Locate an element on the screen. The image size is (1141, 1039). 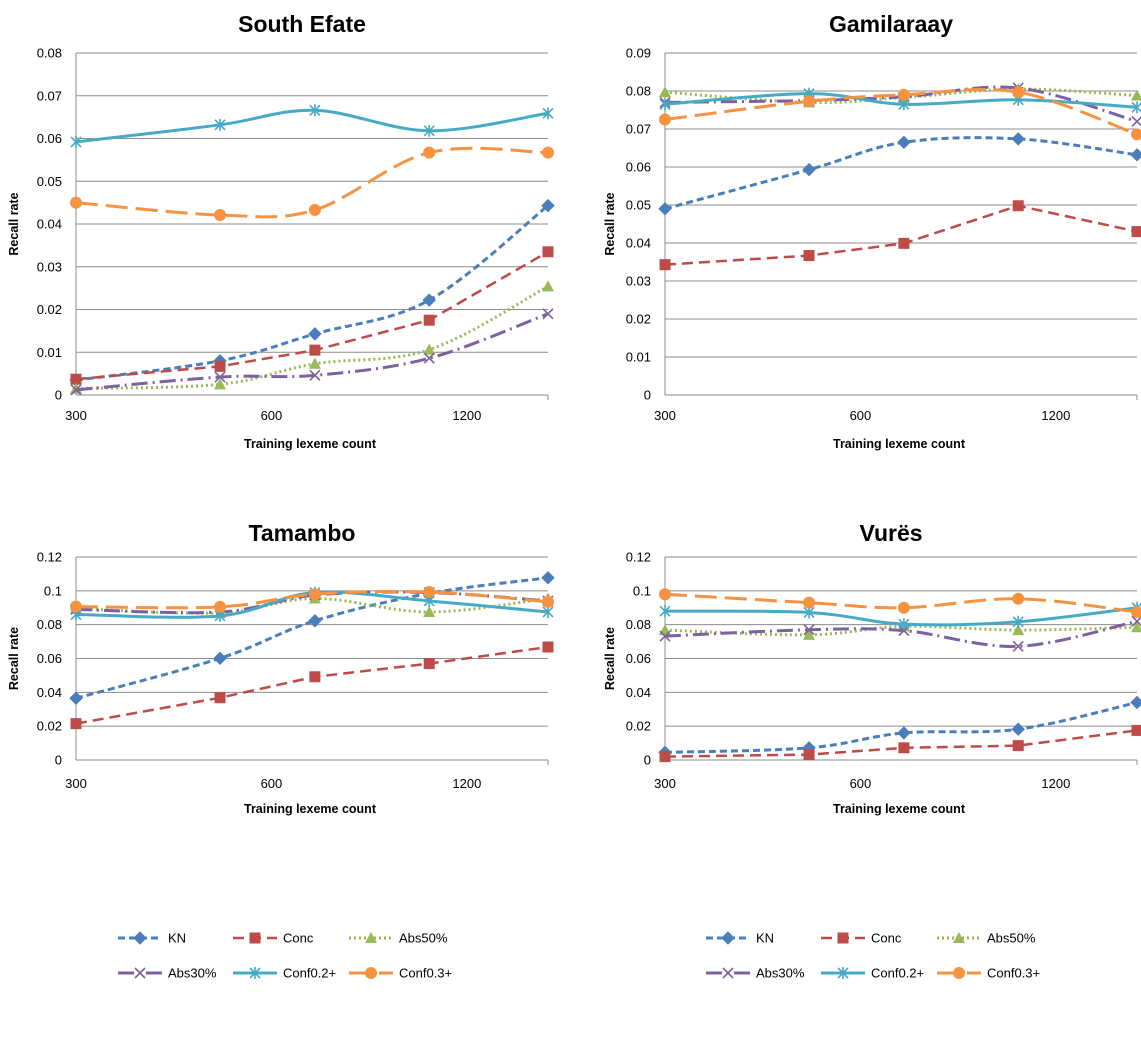
legend-label: Conf0.3+ is located at coordinates (1013, 973).